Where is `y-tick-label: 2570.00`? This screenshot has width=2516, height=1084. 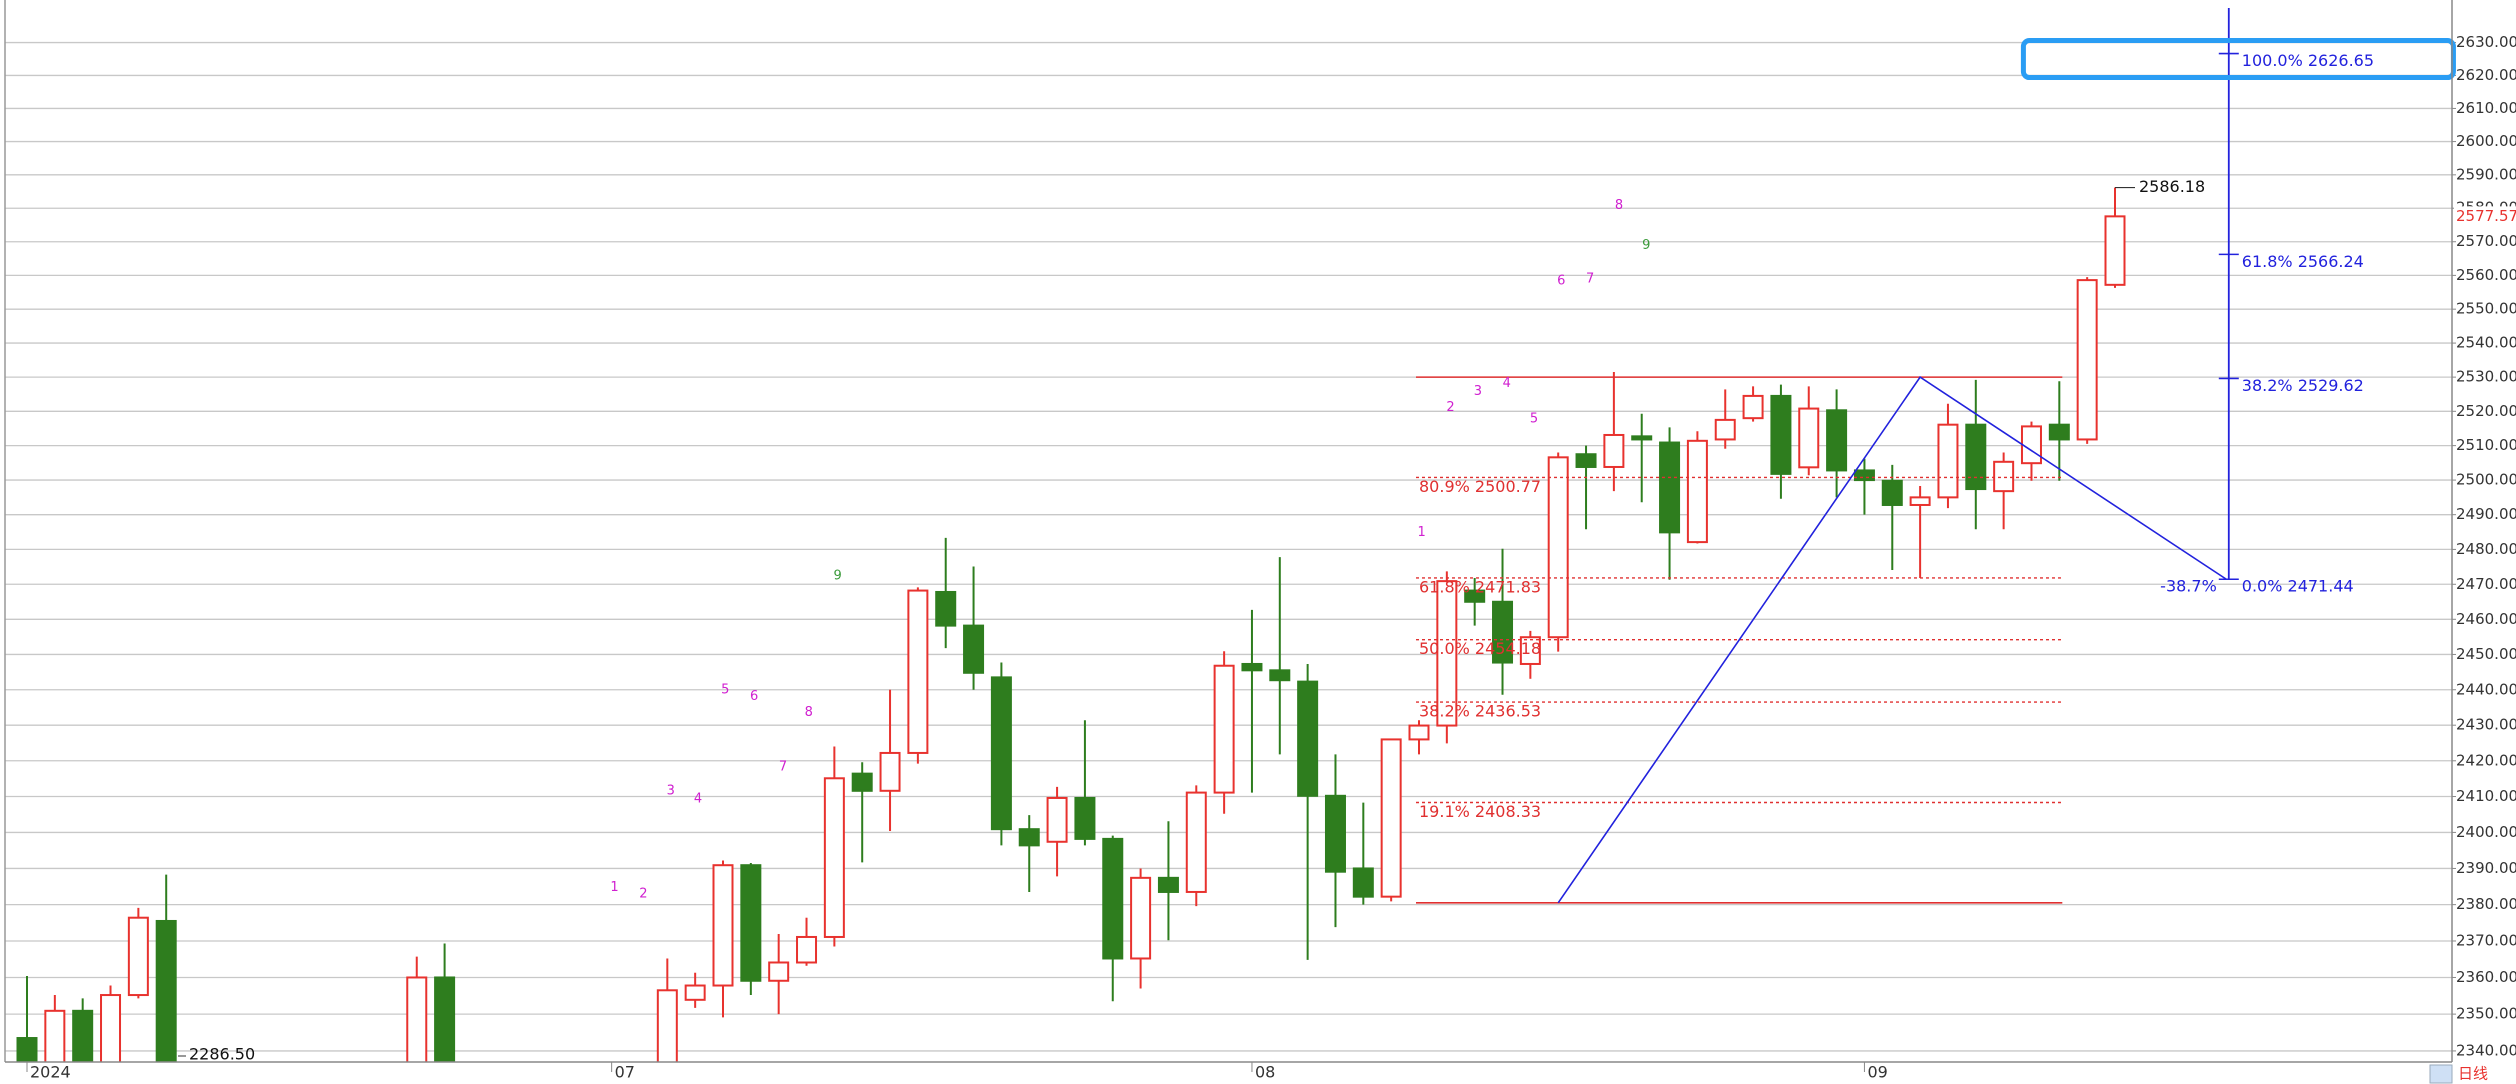 y-tick-label: 2570.00 is located at coordinates (2486, 241).